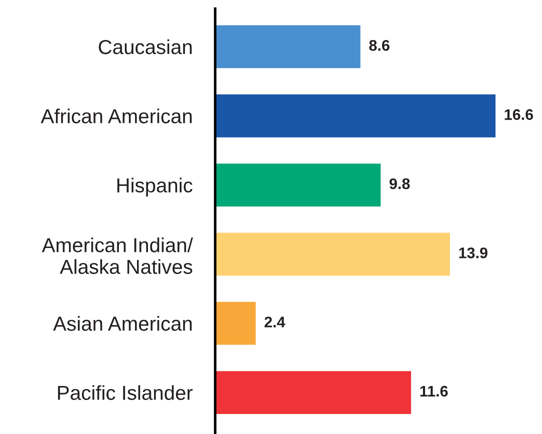 The height and width of the screenshot is (434, 542). I want to click on y-tick-label: African American, so click(116, 116).